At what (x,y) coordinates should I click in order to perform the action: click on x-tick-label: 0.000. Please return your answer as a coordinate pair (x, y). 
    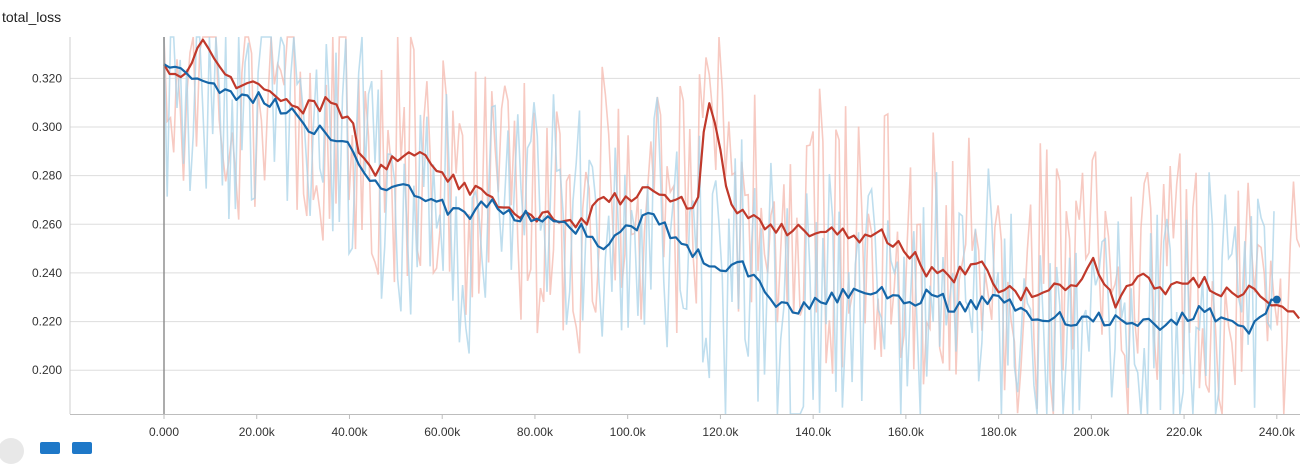
    Looking at the image, I should click on (164, 432).